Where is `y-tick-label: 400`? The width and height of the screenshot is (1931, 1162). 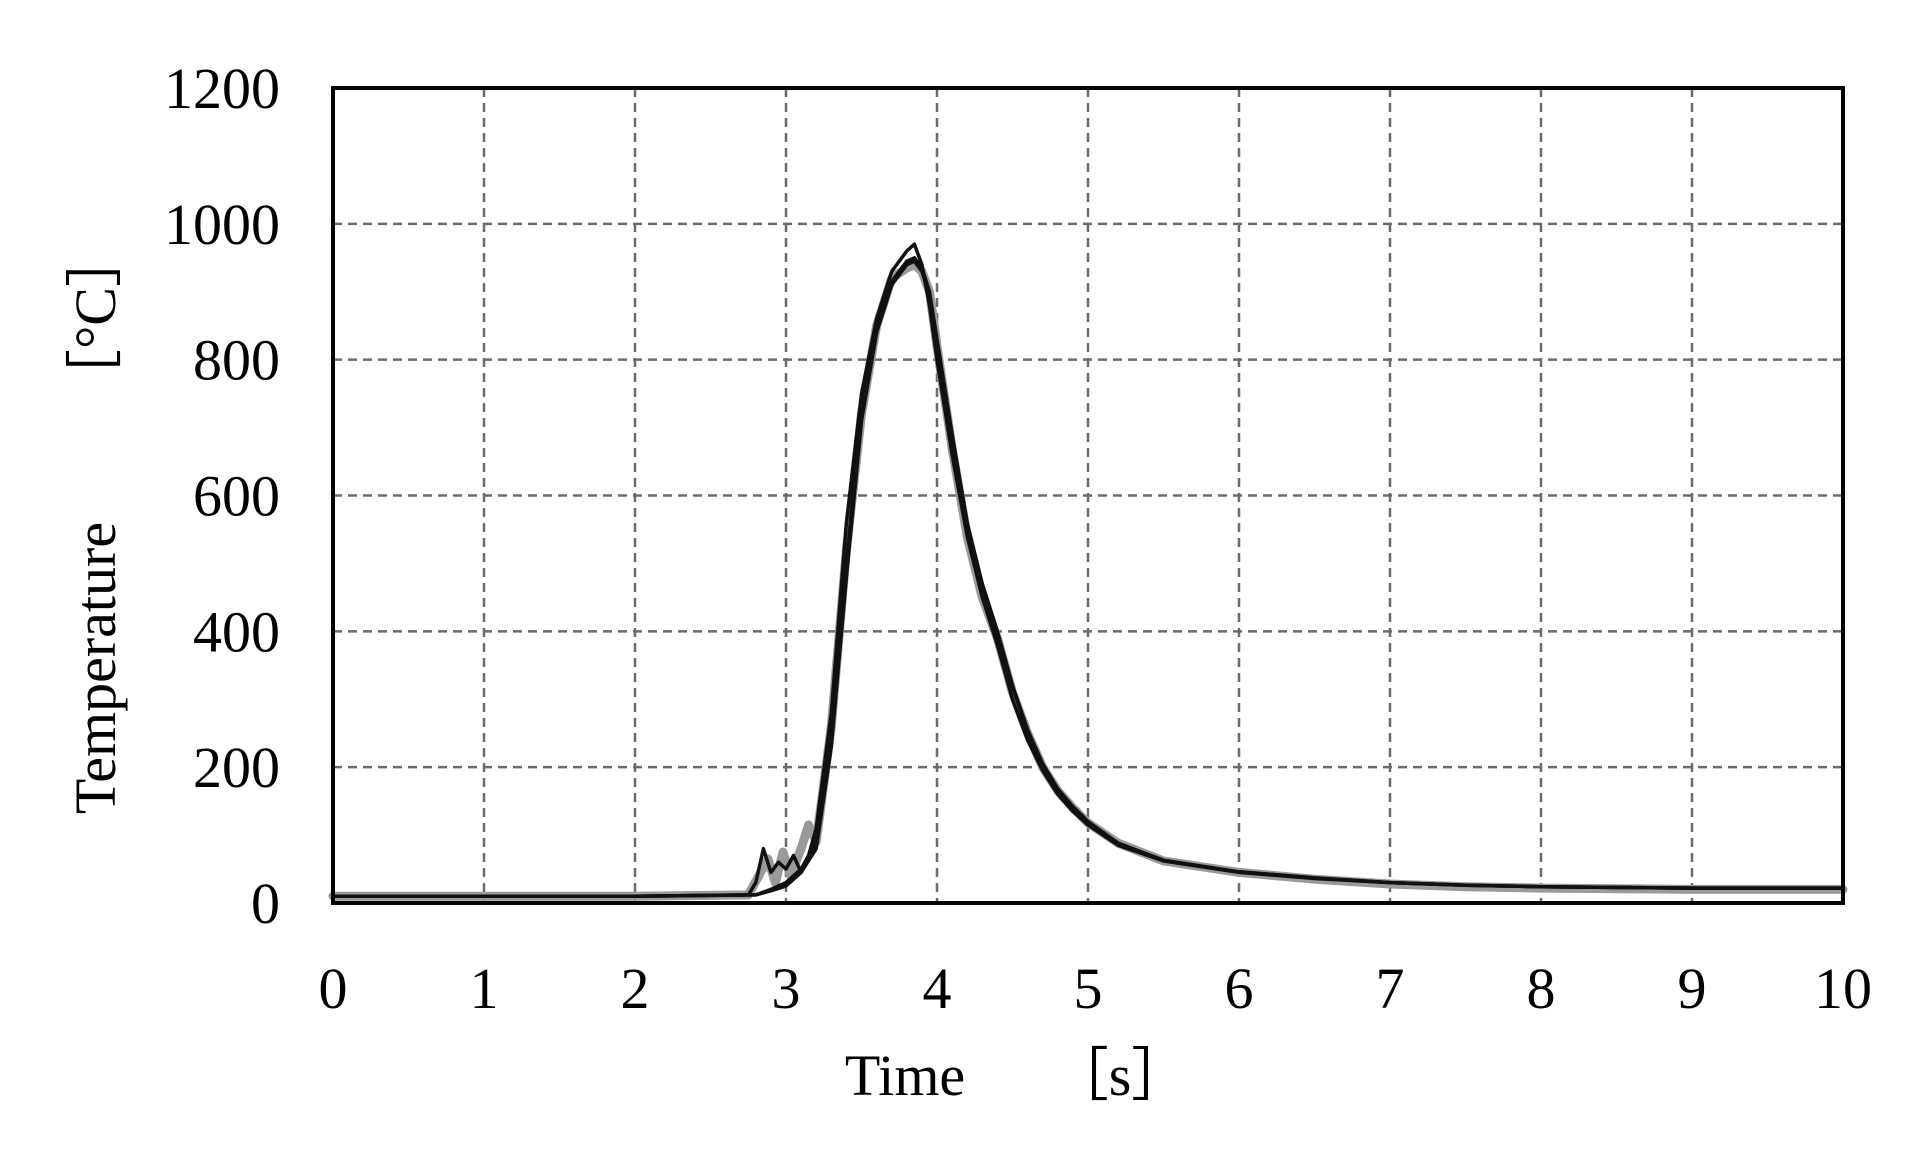
y-tick-label: 400 is located at coordinates (236, 631).